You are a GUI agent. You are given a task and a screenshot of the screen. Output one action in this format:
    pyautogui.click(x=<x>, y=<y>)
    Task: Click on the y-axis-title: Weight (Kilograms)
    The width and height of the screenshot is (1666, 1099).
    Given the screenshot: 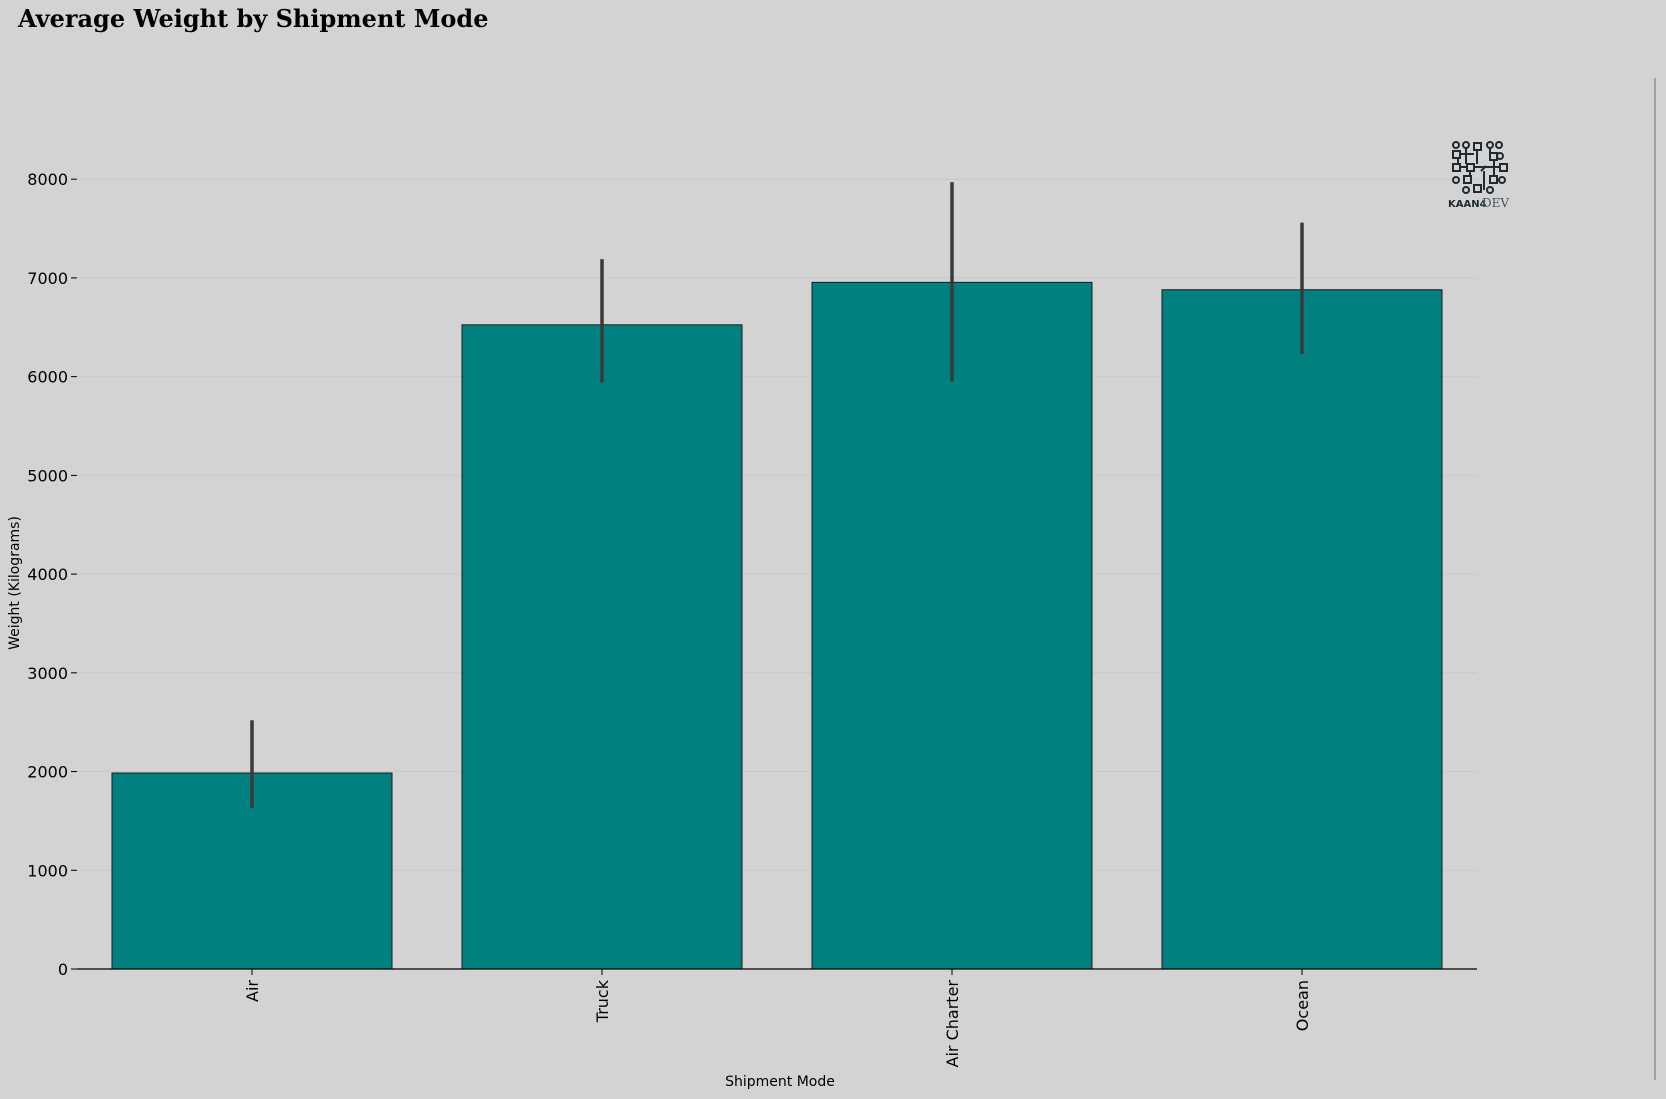 What is the action you would take?
    pyautogui.click(x=15, y=583)
    